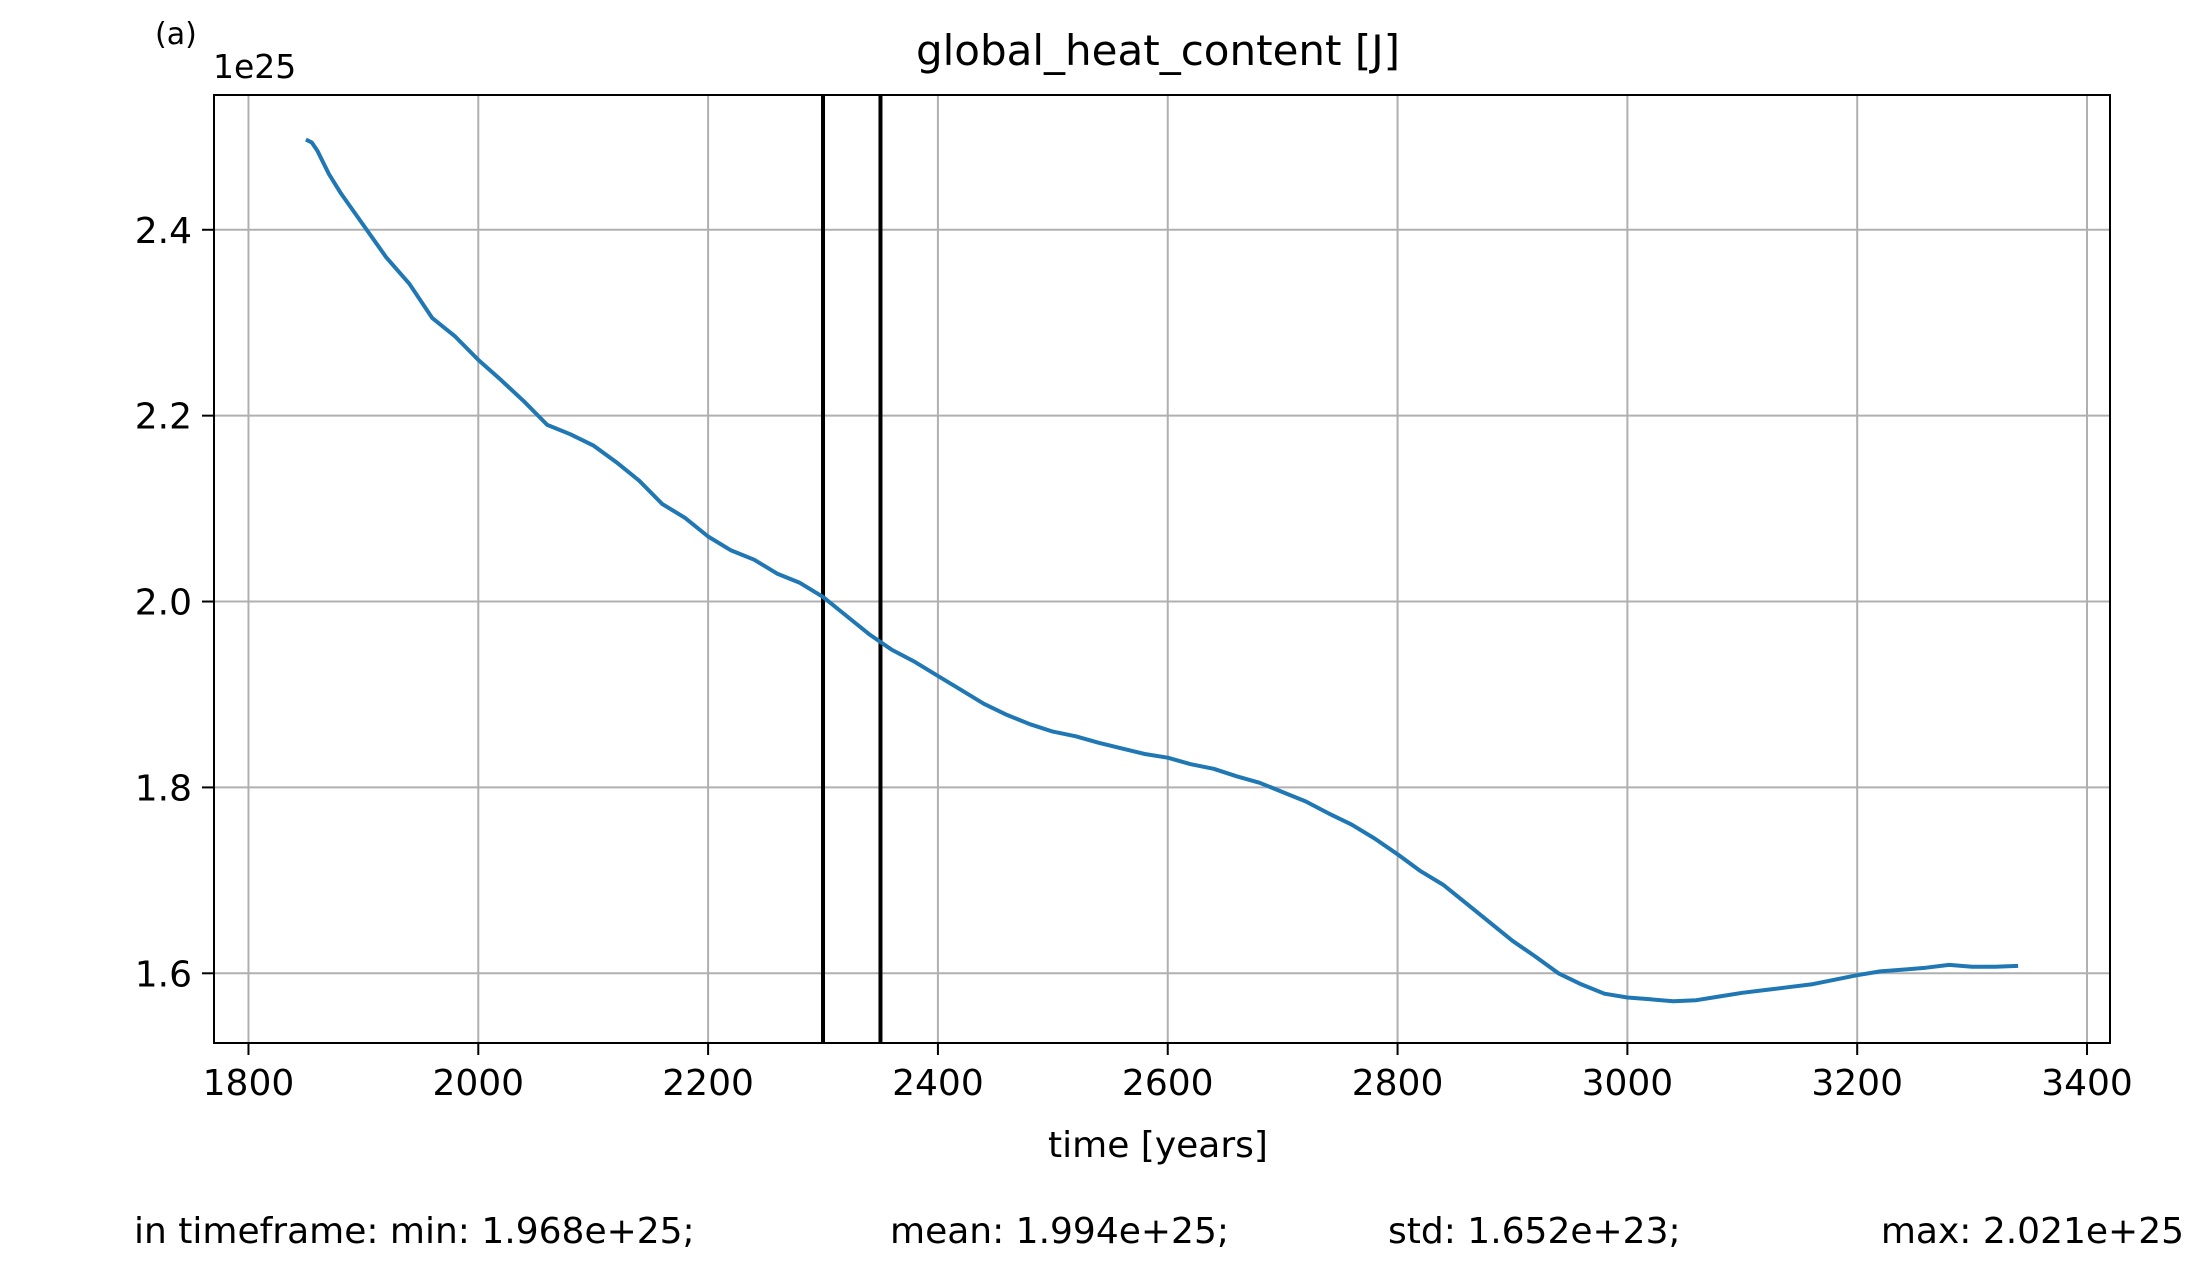 This screenshot has width=2196, height=1263. What do you see at coordinates (2032, 1231) in the screenshot?
I see `stat-max: max: 2.021e+25` at bounding box center [2032, 1231].